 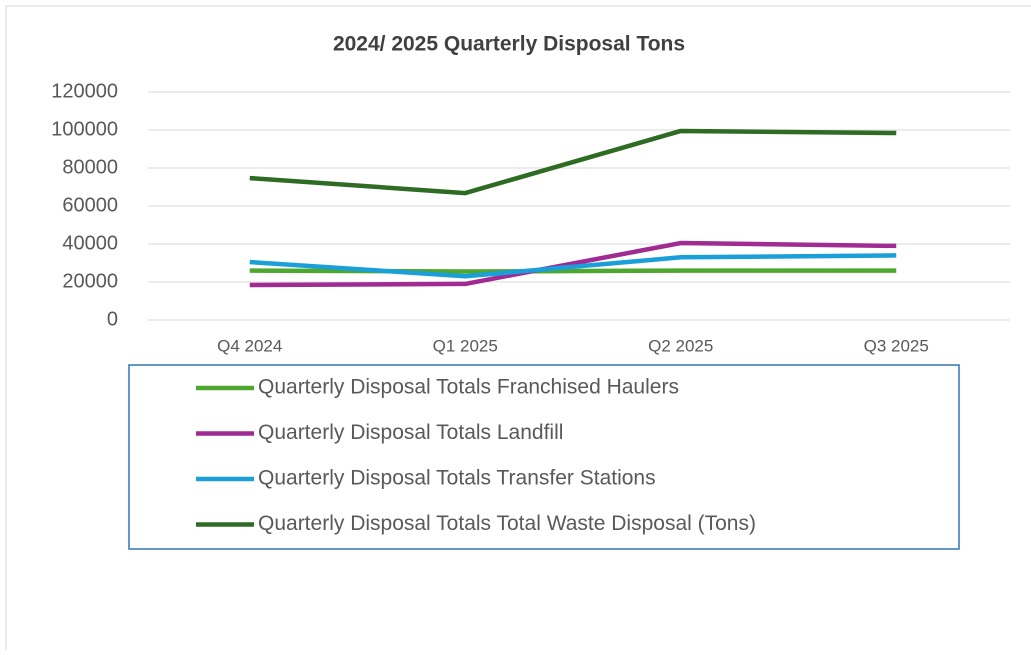 What do you see at coordinates (90, 205) in the screenshot?
I see `y-tick-label: 60000` at bounding box center [90, 205].